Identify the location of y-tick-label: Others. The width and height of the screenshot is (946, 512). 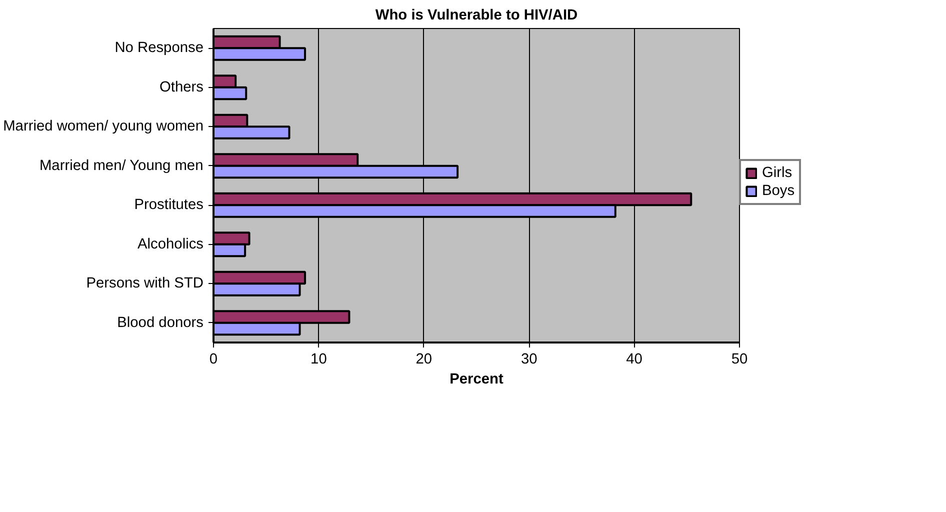
(182, 87).